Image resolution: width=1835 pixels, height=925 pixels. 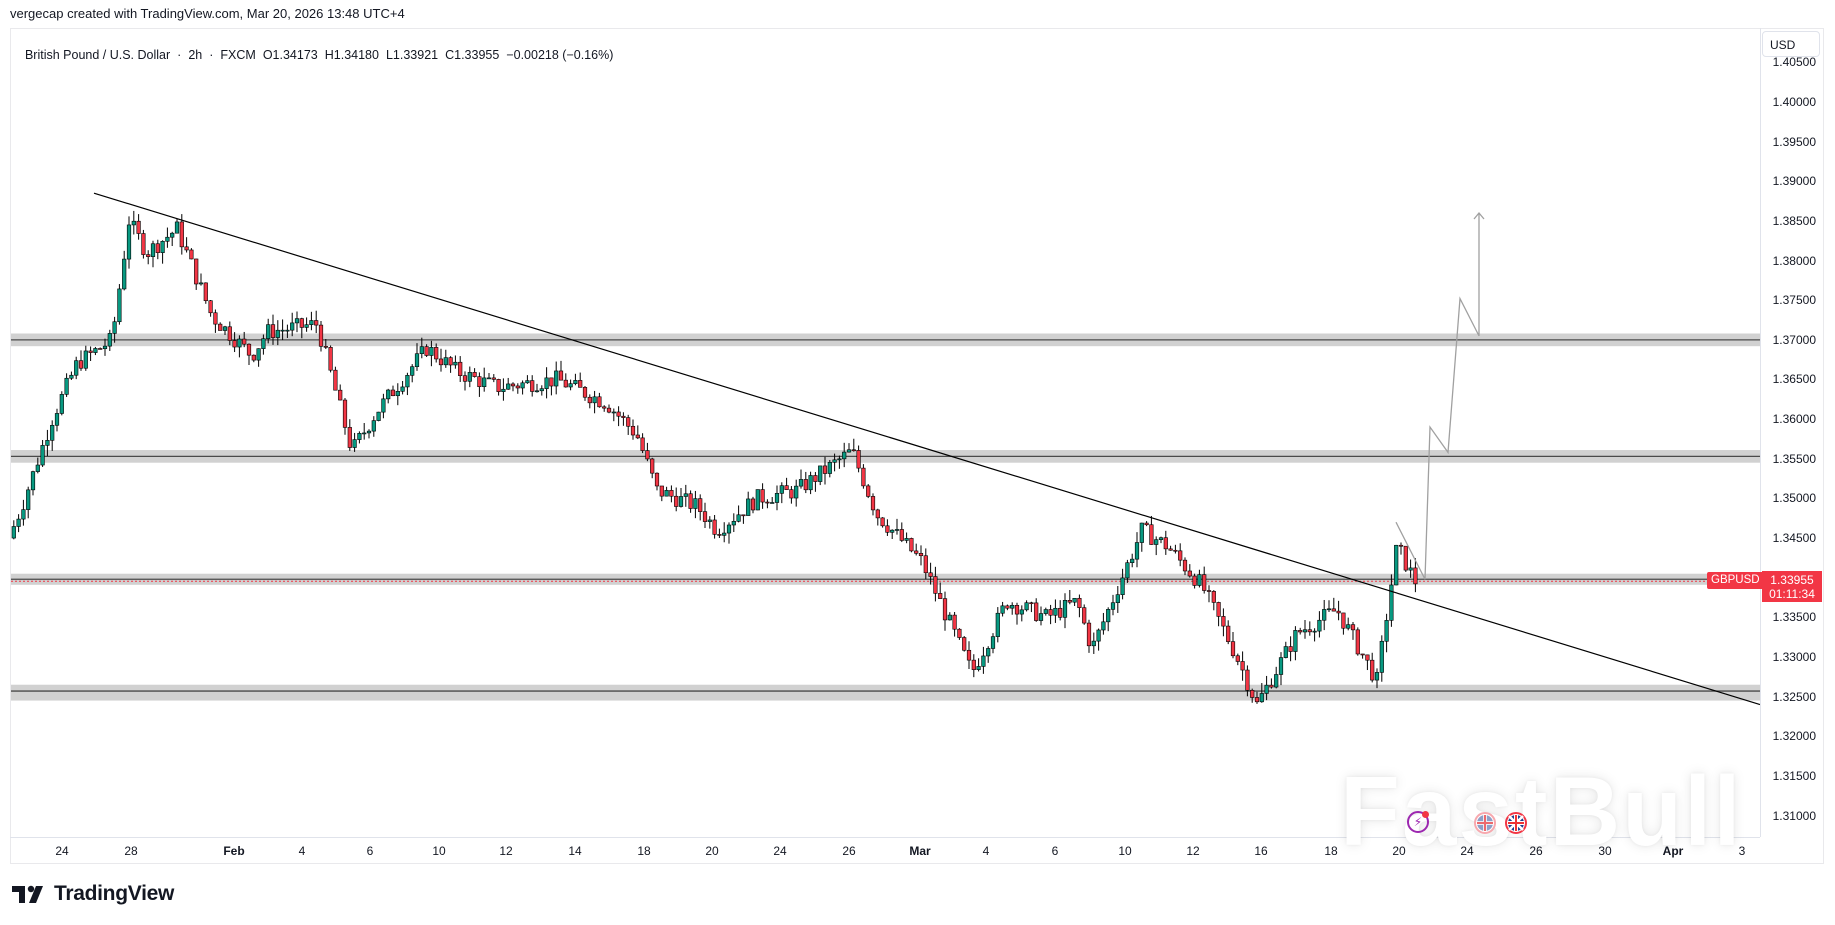 I want to click on brand-name: TradingView, so click(x=114, y=893).